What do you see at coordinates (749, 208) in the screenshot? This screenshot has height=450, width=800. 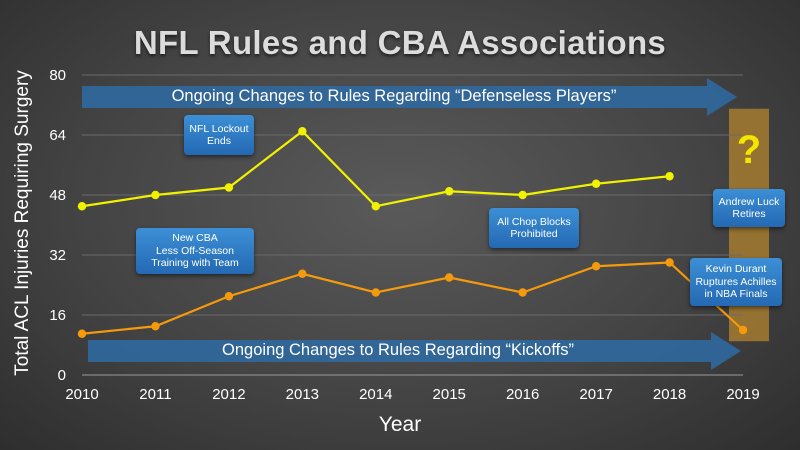 I see `callout-andrew-luck: Andrew Luck Retires` at bounding box center [749, 208].